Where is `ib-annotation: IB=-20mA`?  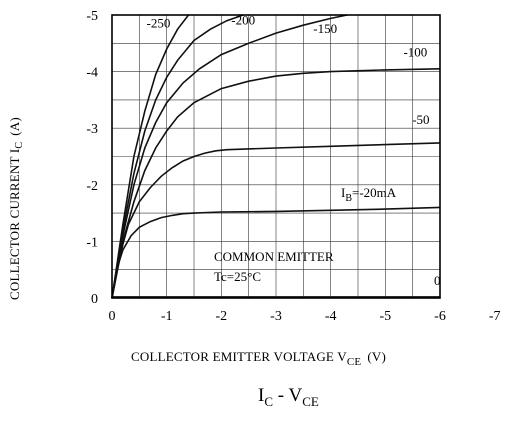 ib-annotation: IB=-20mA is located at coordinates (369, 194).